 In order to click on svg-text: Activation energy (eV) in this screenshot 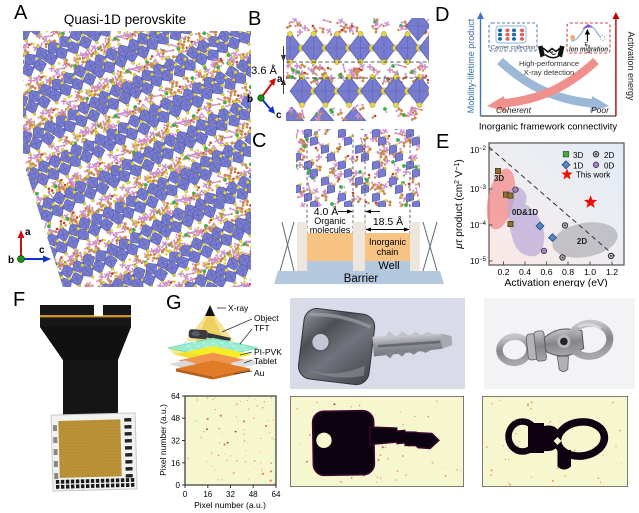, I will do `click(555, 282)`.